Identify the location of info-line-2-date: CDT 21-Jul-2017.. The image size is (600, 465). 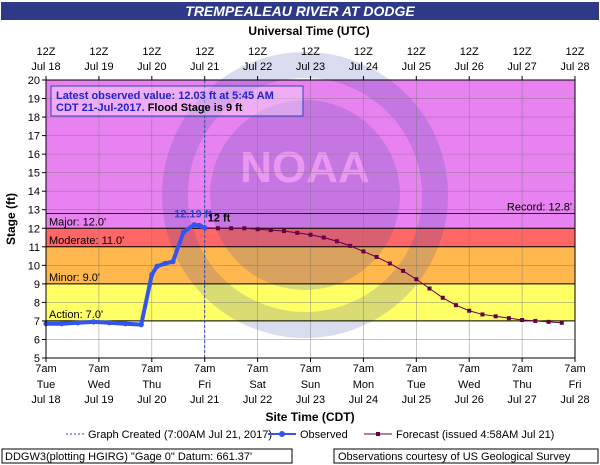
(100, 108).